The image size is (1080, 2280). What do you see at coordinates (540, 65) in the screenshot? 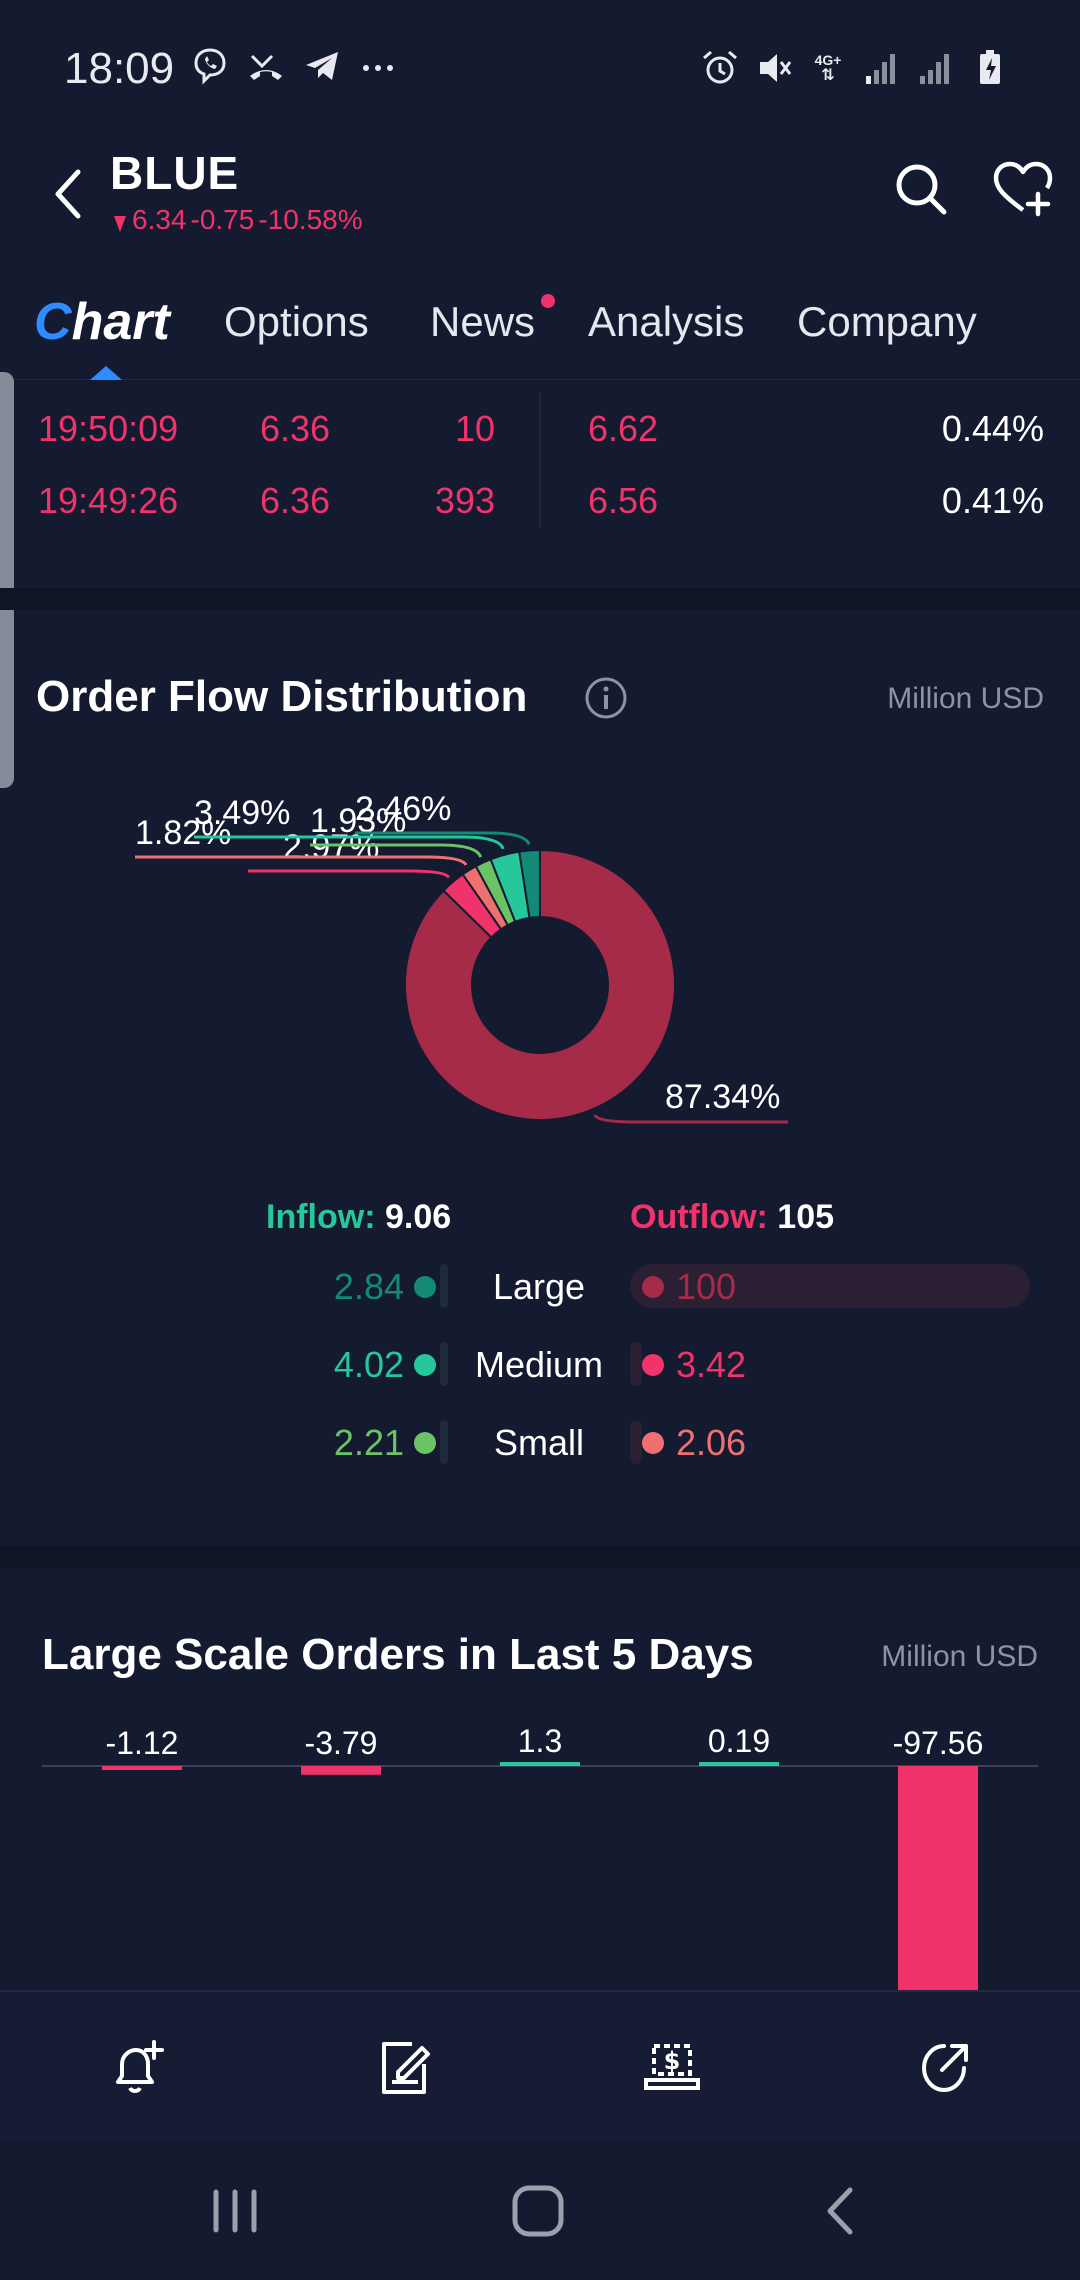
I see `status-bar: 18:09 4G+ ⇅` at bounding box center [540, 65].